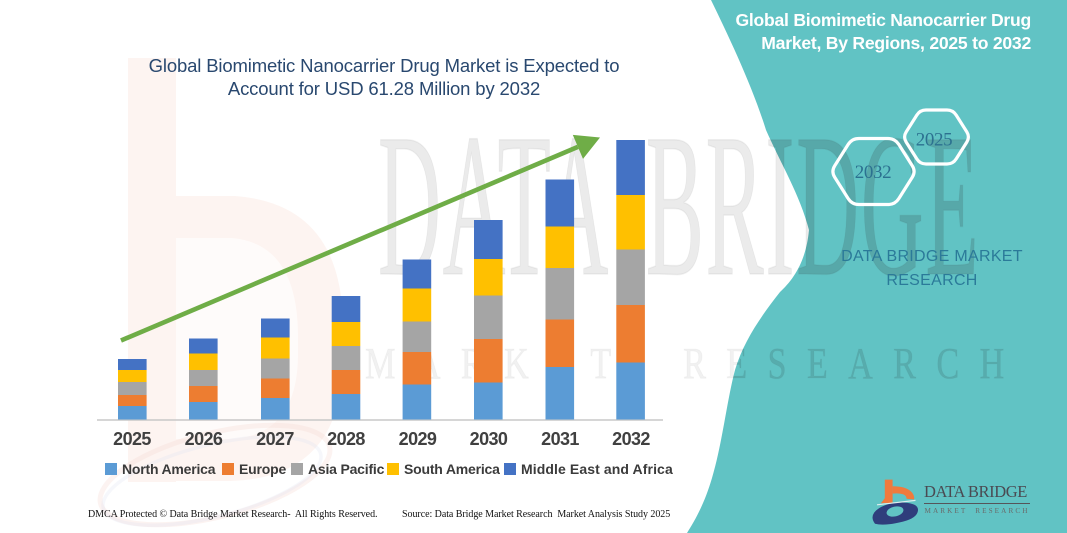 This screenshot has width=1067, height=533. What do you see at coordinates (873, 172) in the screenshot?
I see `svg-text: 2032` at bounding box center [873, 172].